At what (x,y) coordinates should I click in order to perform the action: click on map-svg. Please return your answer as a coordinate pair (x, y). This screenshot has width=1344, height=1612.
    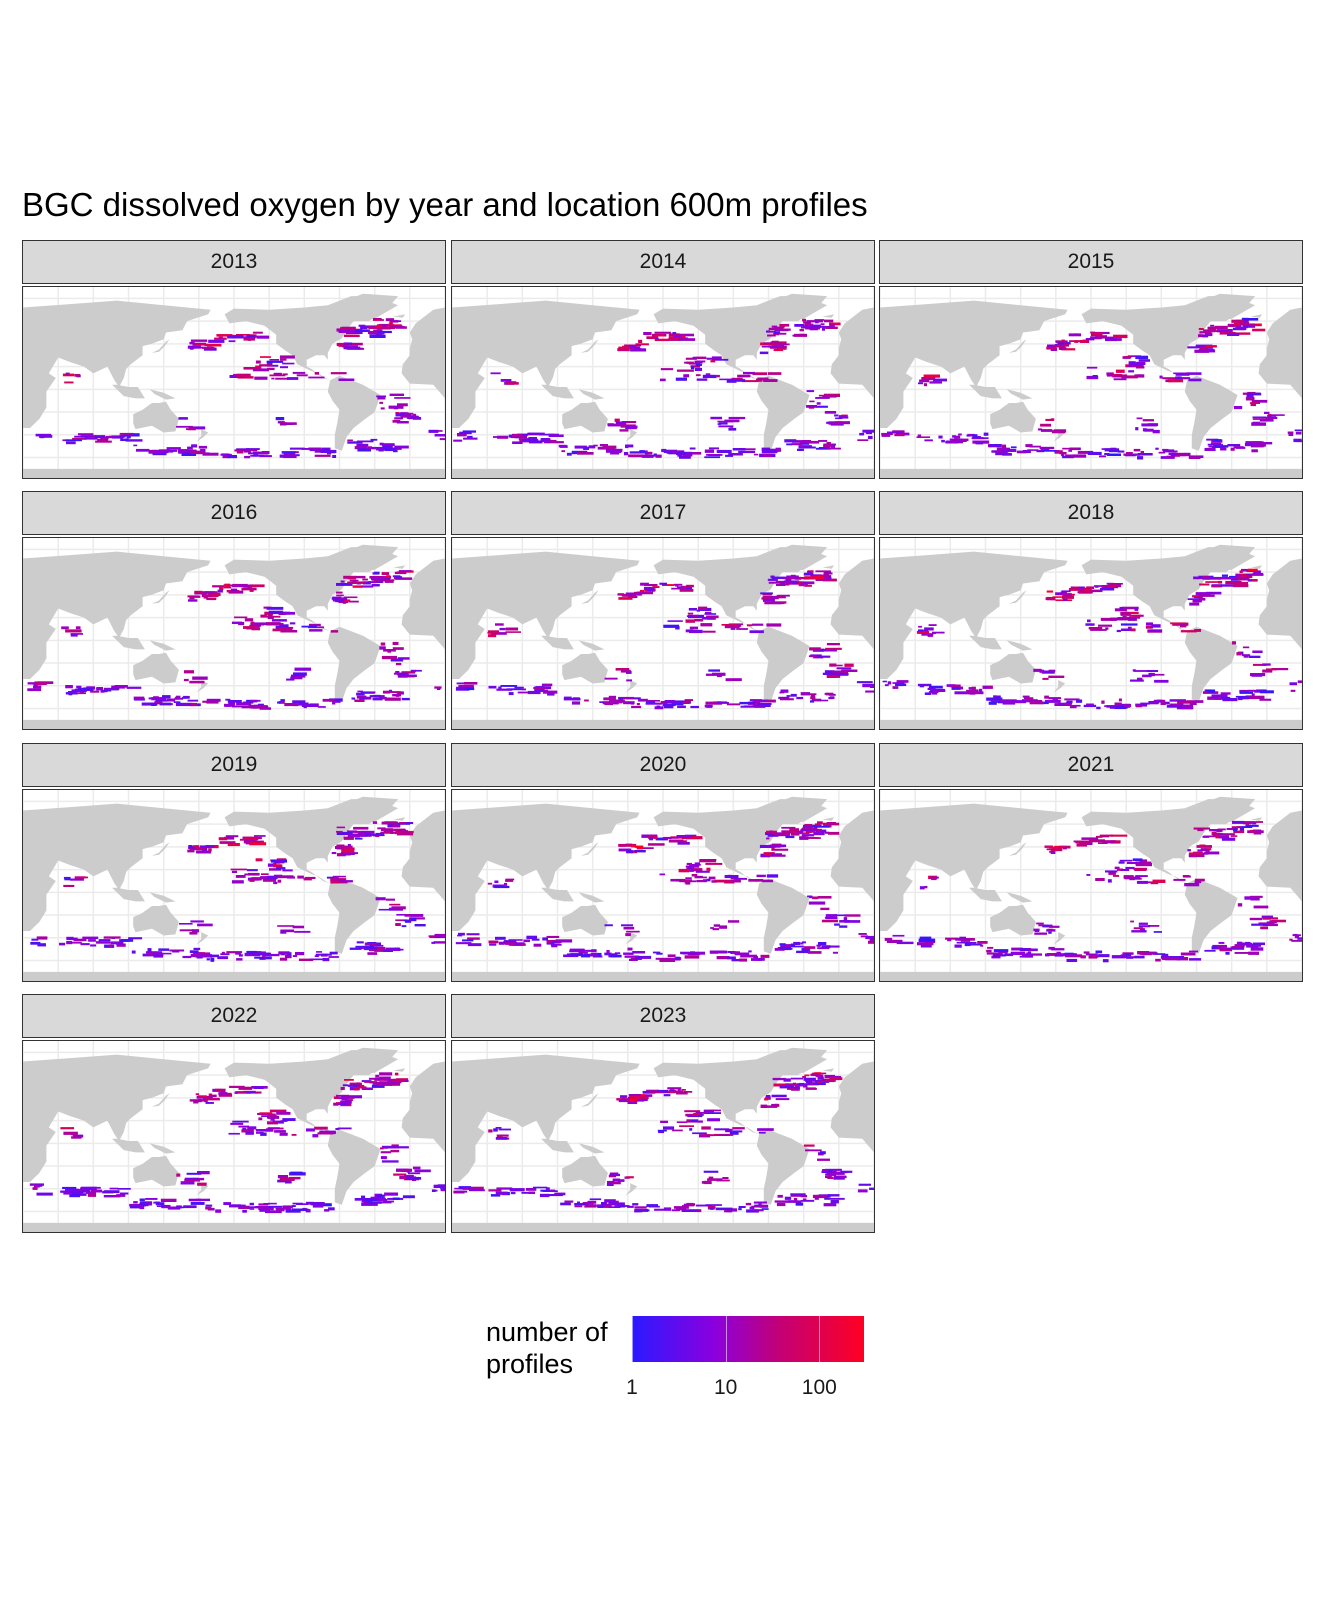
    Looking at the image, I should click on (663, 382).